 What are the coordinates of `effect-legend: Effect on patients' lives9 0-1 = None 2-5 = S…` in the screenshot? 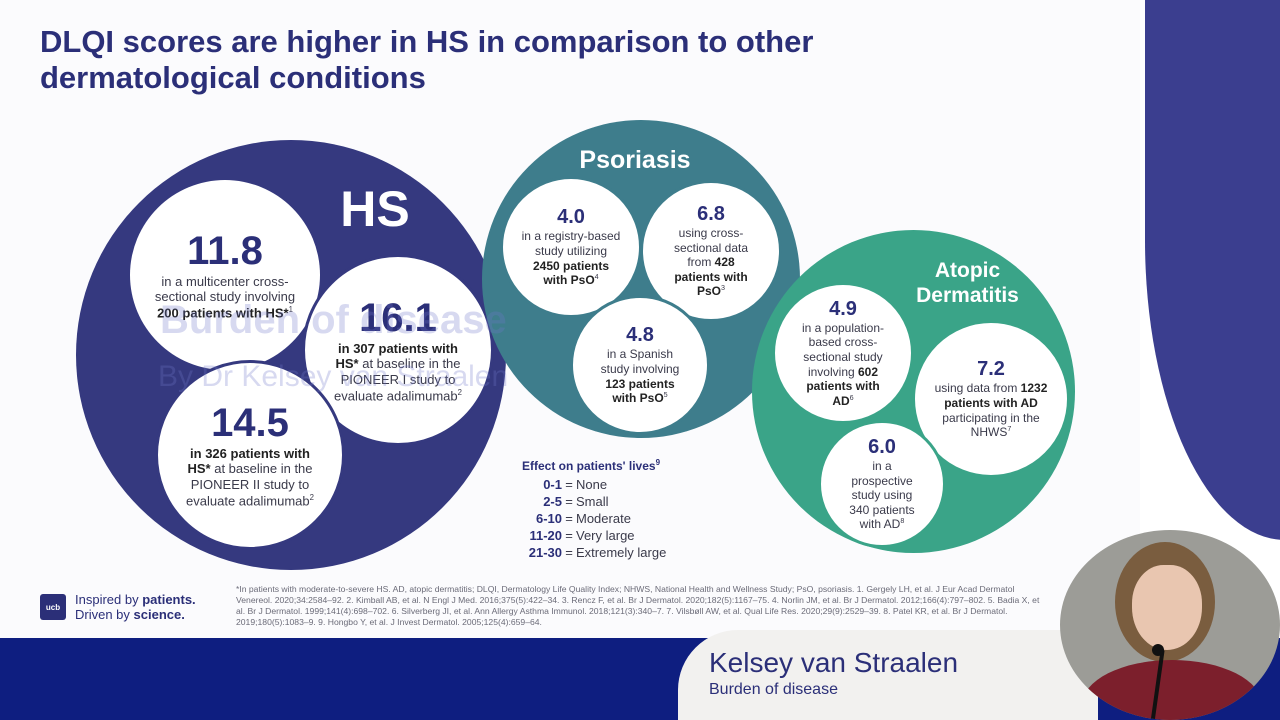 It's located at (637, 509).